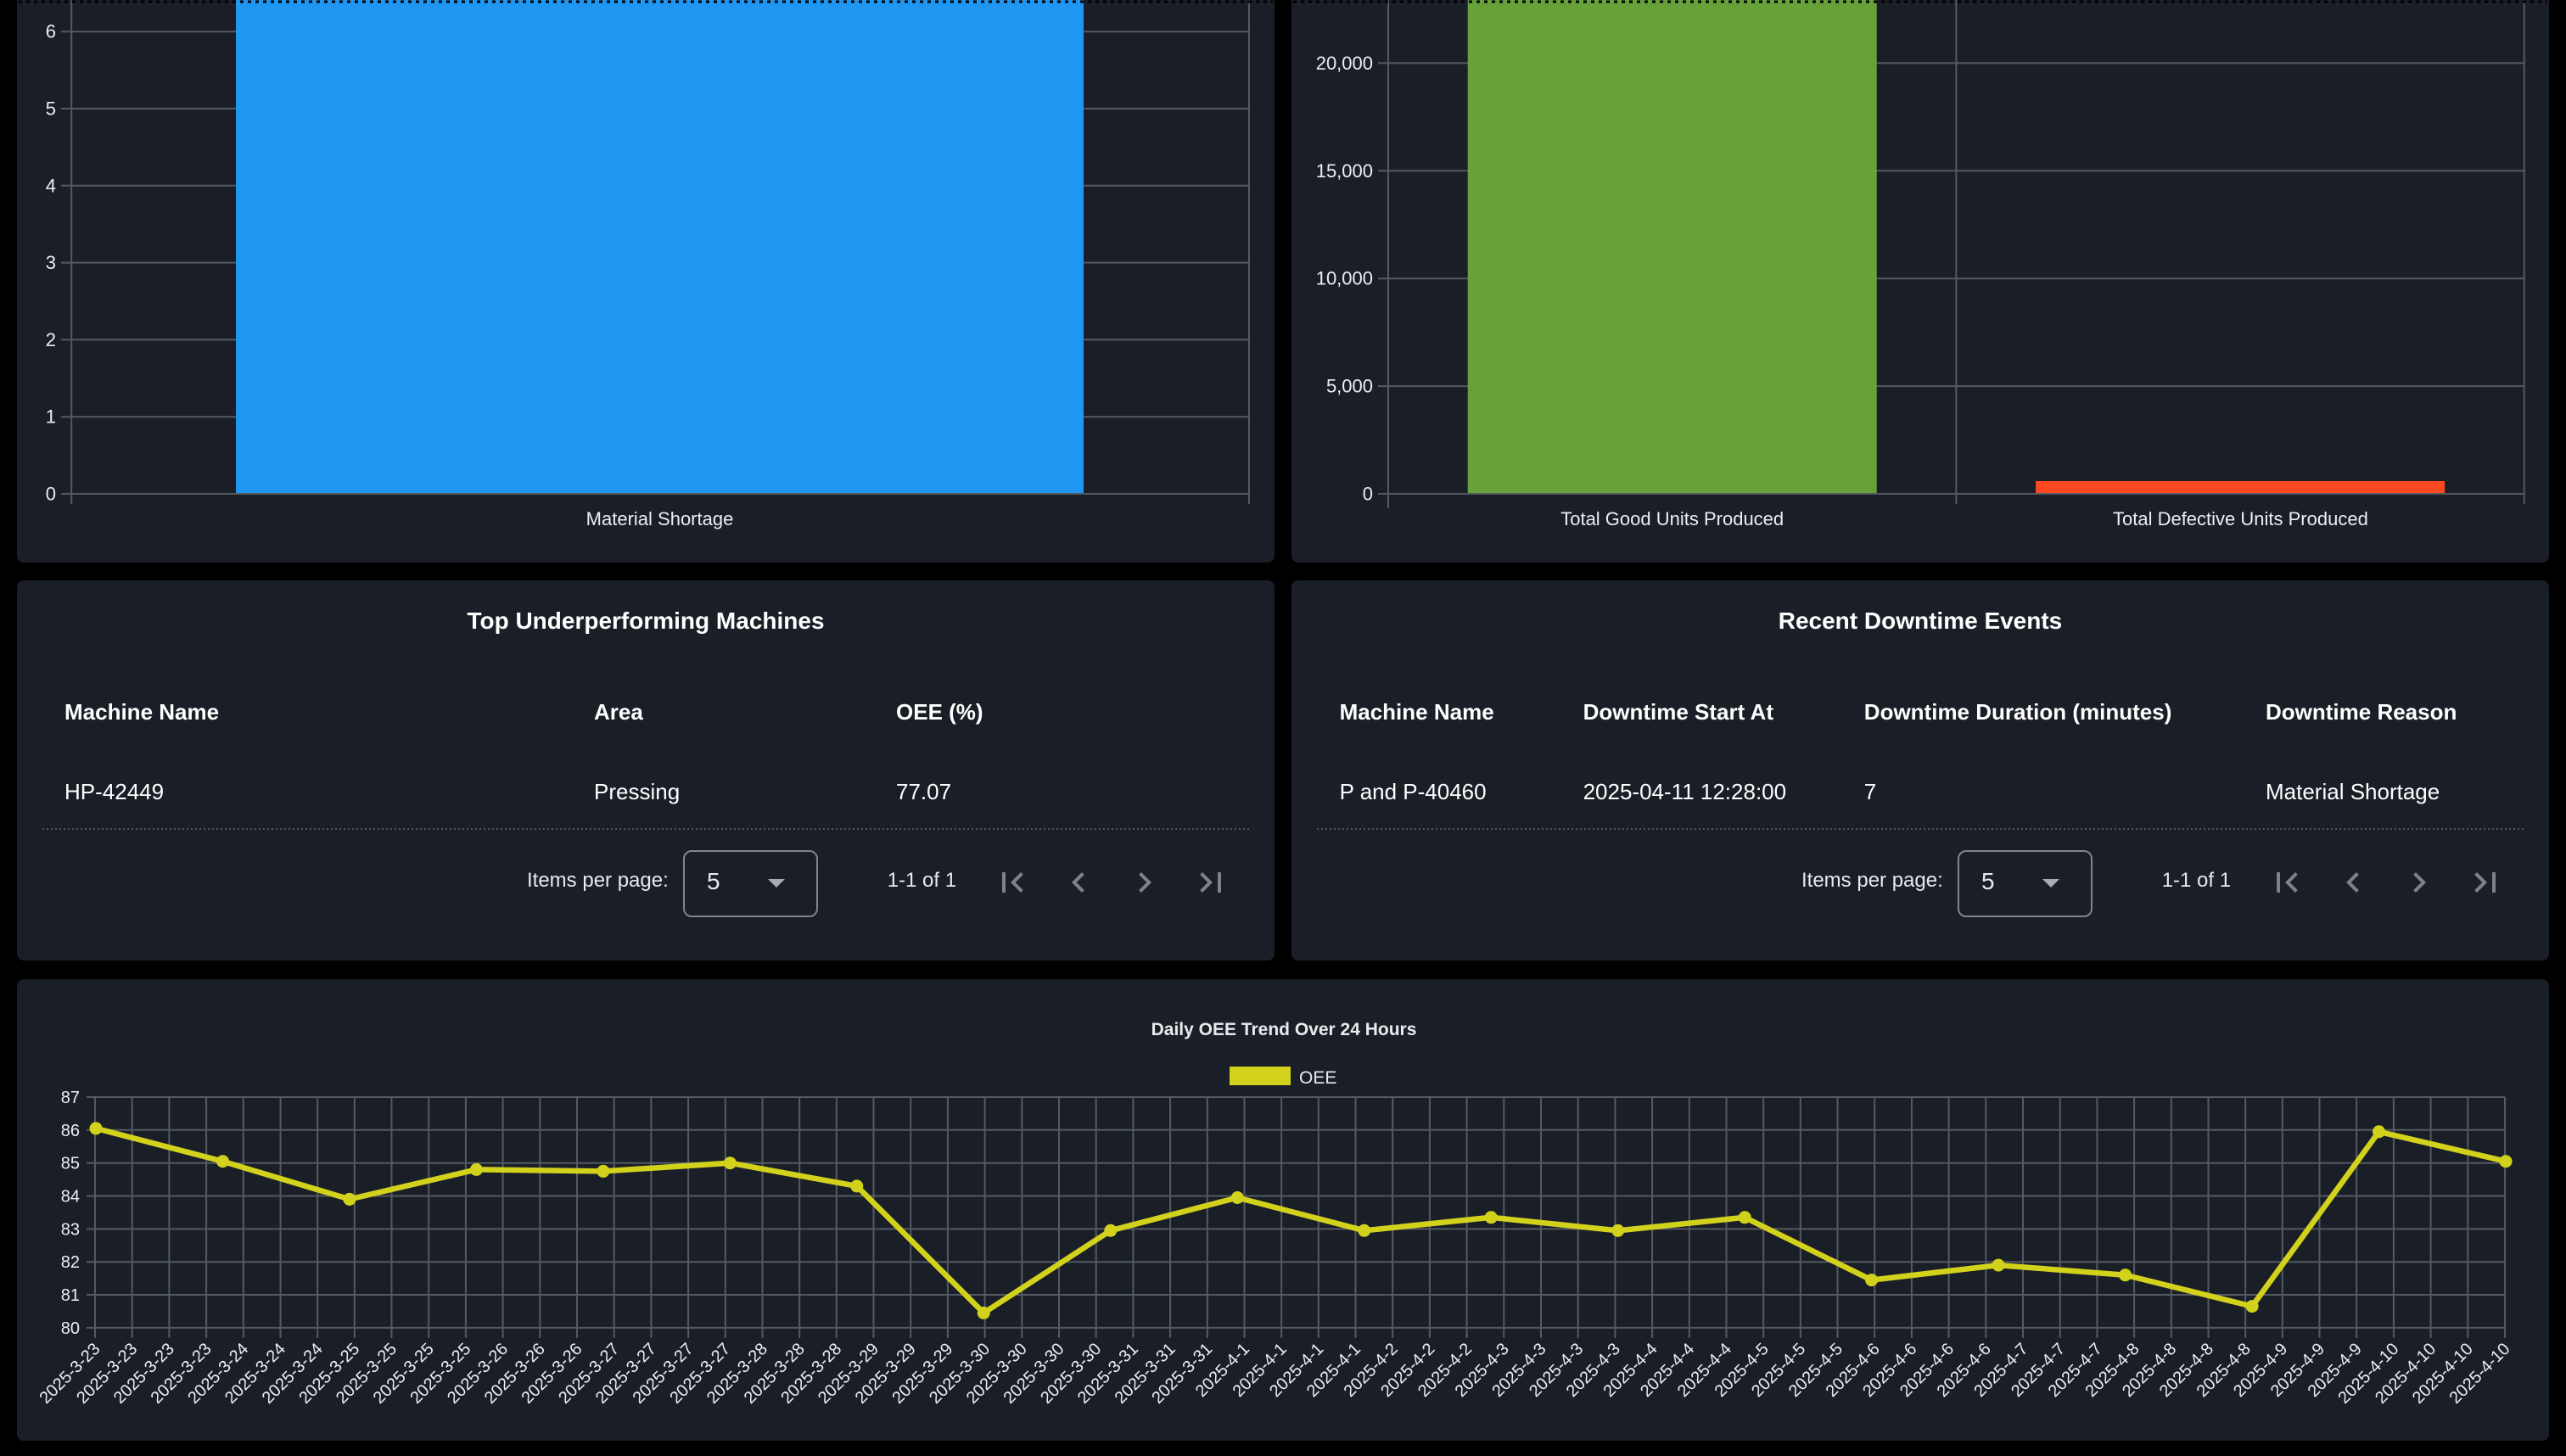 Image resolution: width=2566 pixels, height=1456 pixels. I want to click on svg-text: 15,000, so click(1344, 171).